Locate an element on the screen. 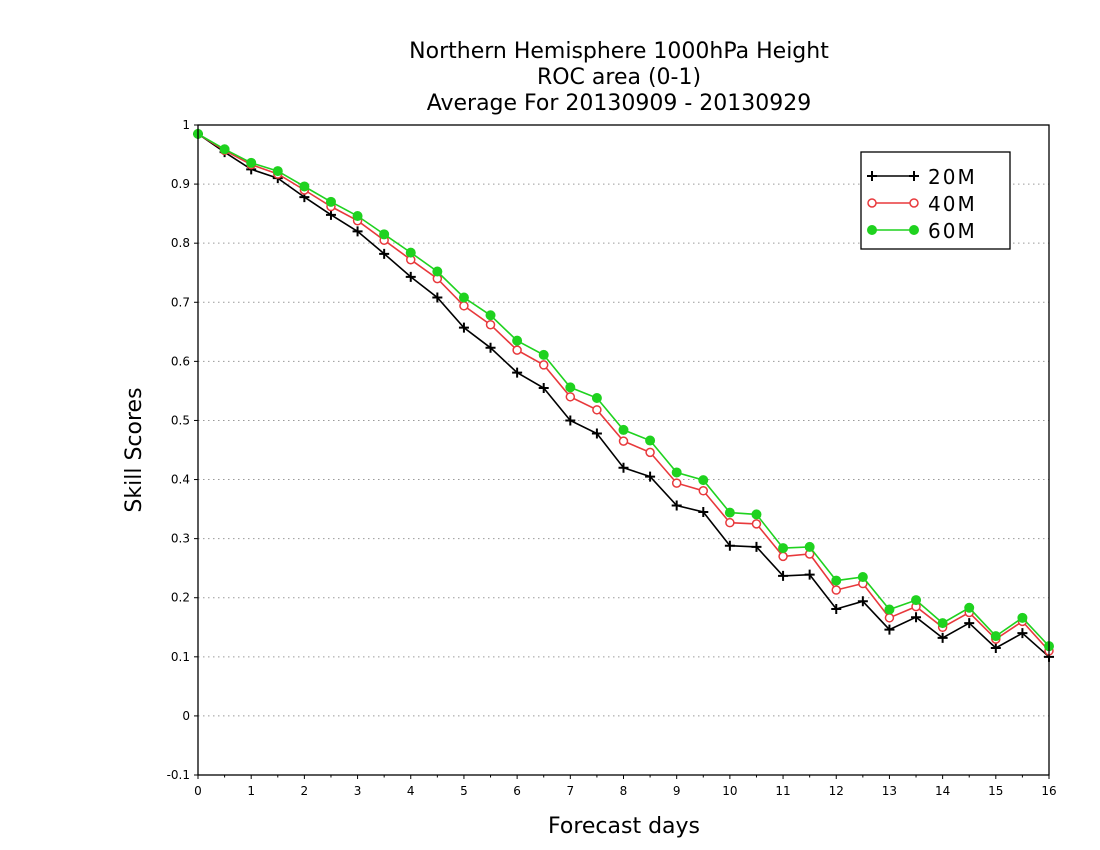 The image size is (1100, 850). x-tick-label: 2 is located at coordinates (305, 791).